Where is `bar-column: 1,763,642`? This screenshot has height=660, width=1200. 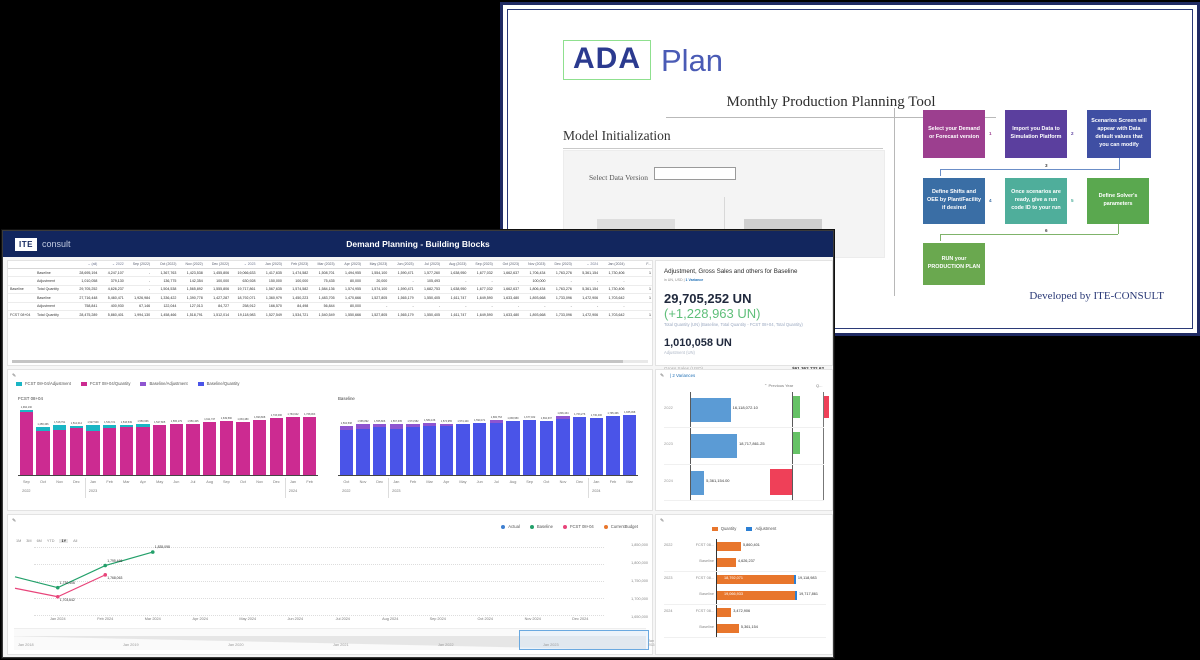
bar-column: 1,763,642 is located at coordinates (293, 441).